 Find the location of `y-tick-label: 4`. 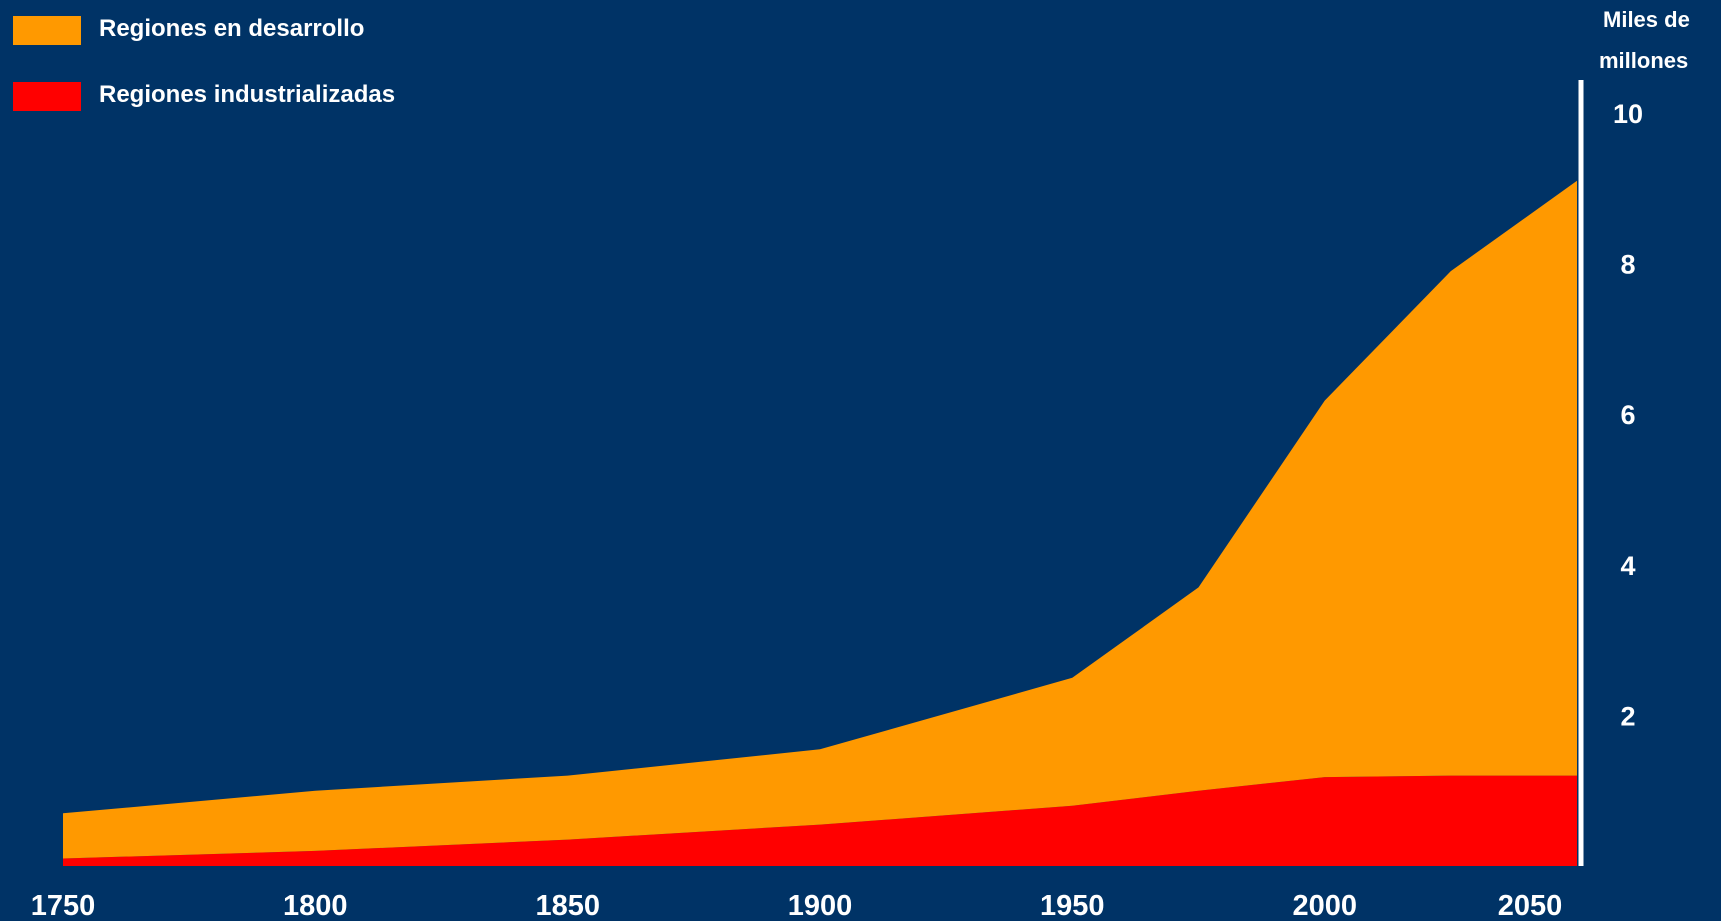

y-tick-label: 4 is located at coordinates (1627, 566).